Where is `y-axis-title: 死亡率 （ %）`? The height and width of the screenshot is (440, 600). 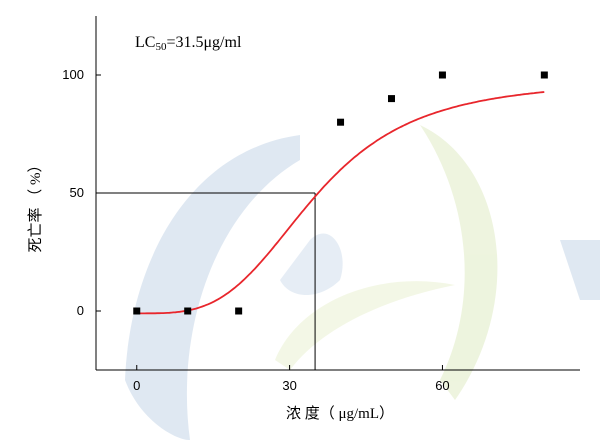
y-axis-title: 死亡率 （ %） is located at coordinates (35, 205).